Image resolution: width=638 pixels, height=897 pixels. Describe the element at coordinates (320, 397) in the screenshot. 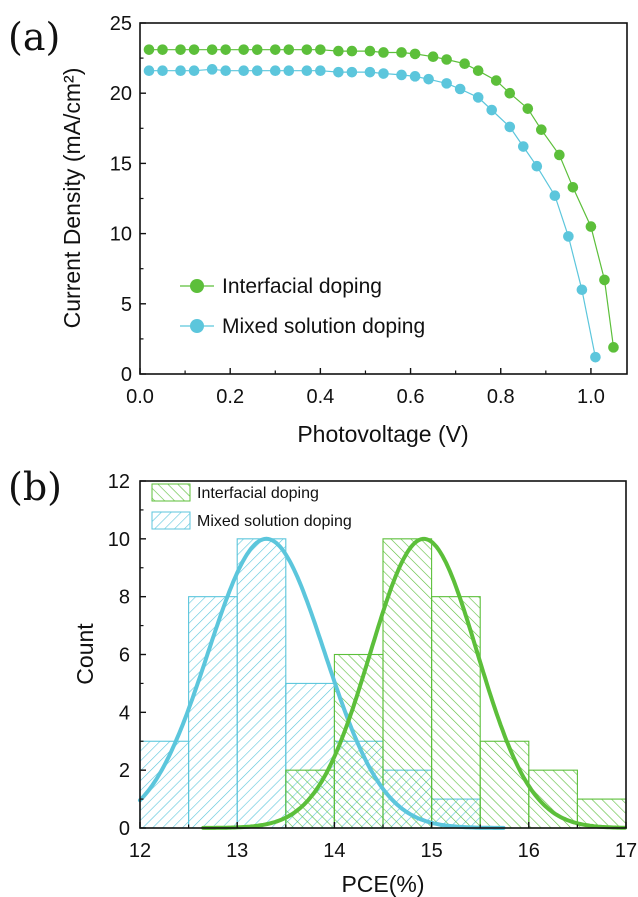

I see `jv-x-tick-label: 0.4` at that location.